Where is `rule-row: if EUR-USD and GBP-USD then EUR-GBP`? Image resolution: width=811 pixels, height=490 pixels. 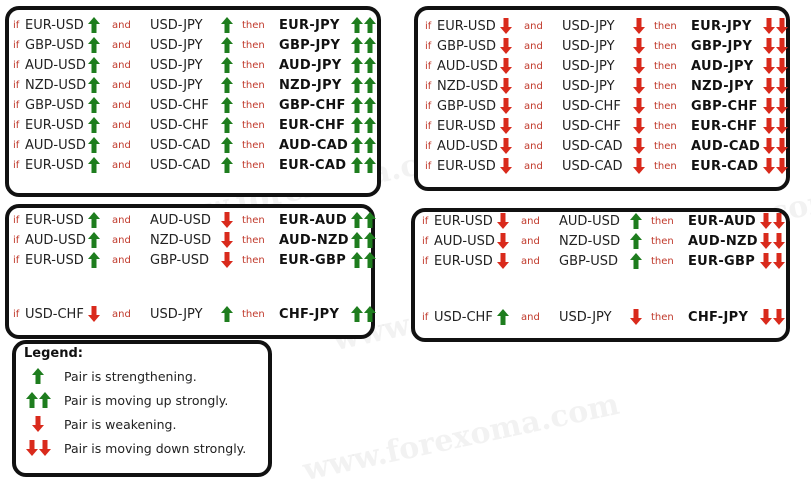 rule-row: if EUR-USD and GBP-USD then EUR-GBP is located at coordinates (194, 261).